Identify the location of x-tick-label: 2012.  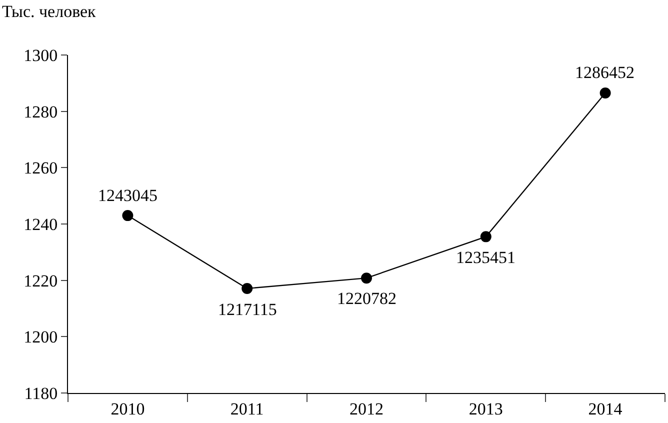
(367, 408).